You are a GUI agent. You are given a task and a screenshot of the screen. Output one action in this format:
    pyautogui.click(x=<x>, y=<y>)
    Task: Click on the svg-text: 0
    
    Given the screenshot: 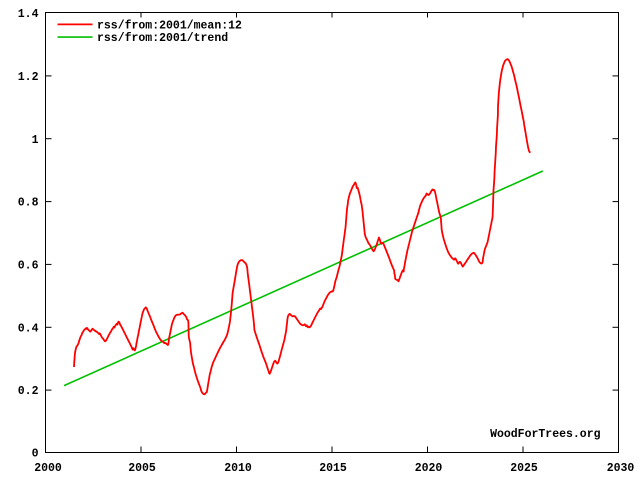 What is the action you would take?
    pyautogui.click(x=35, y=454)
    